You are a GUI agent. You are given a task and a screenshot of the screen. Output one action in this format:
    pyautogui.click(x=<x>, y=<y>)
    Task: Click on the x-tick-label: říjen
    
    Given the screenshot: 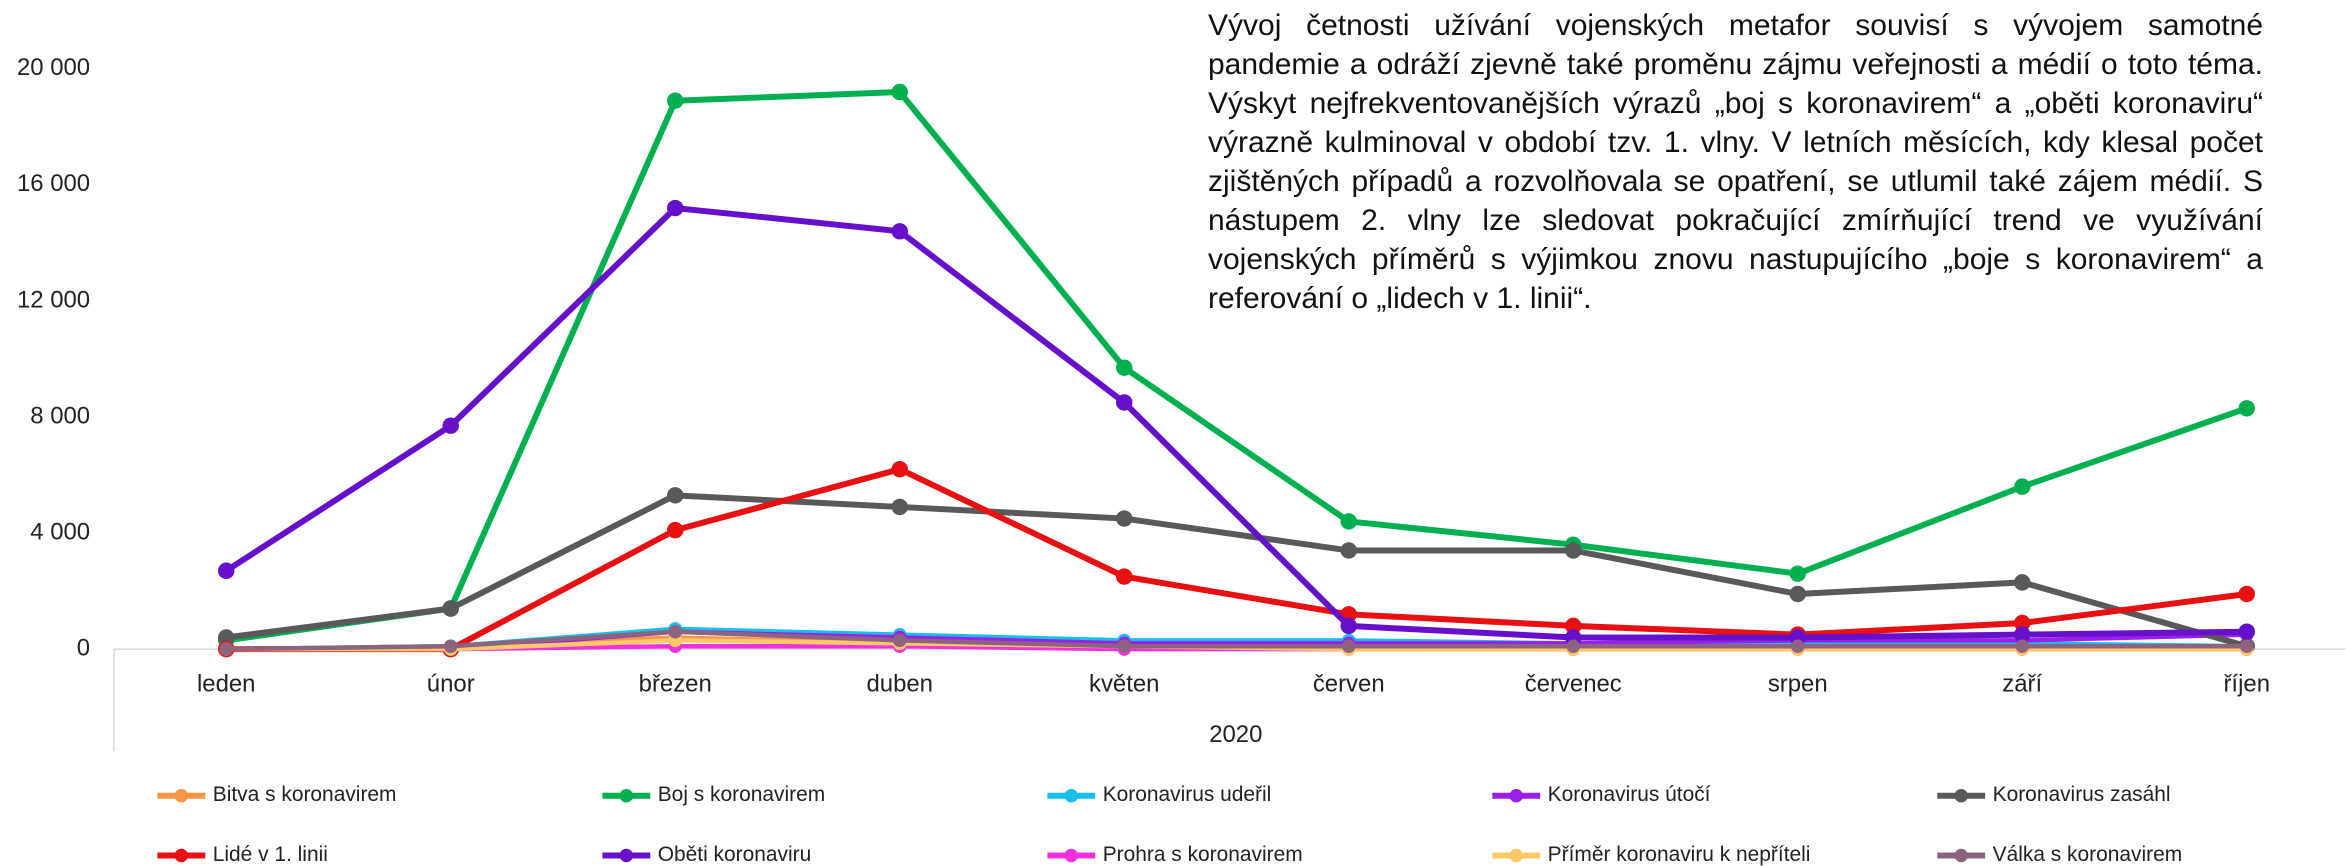 What is the action you would take?
    pyautogui.click(x=2246, y=683)
    